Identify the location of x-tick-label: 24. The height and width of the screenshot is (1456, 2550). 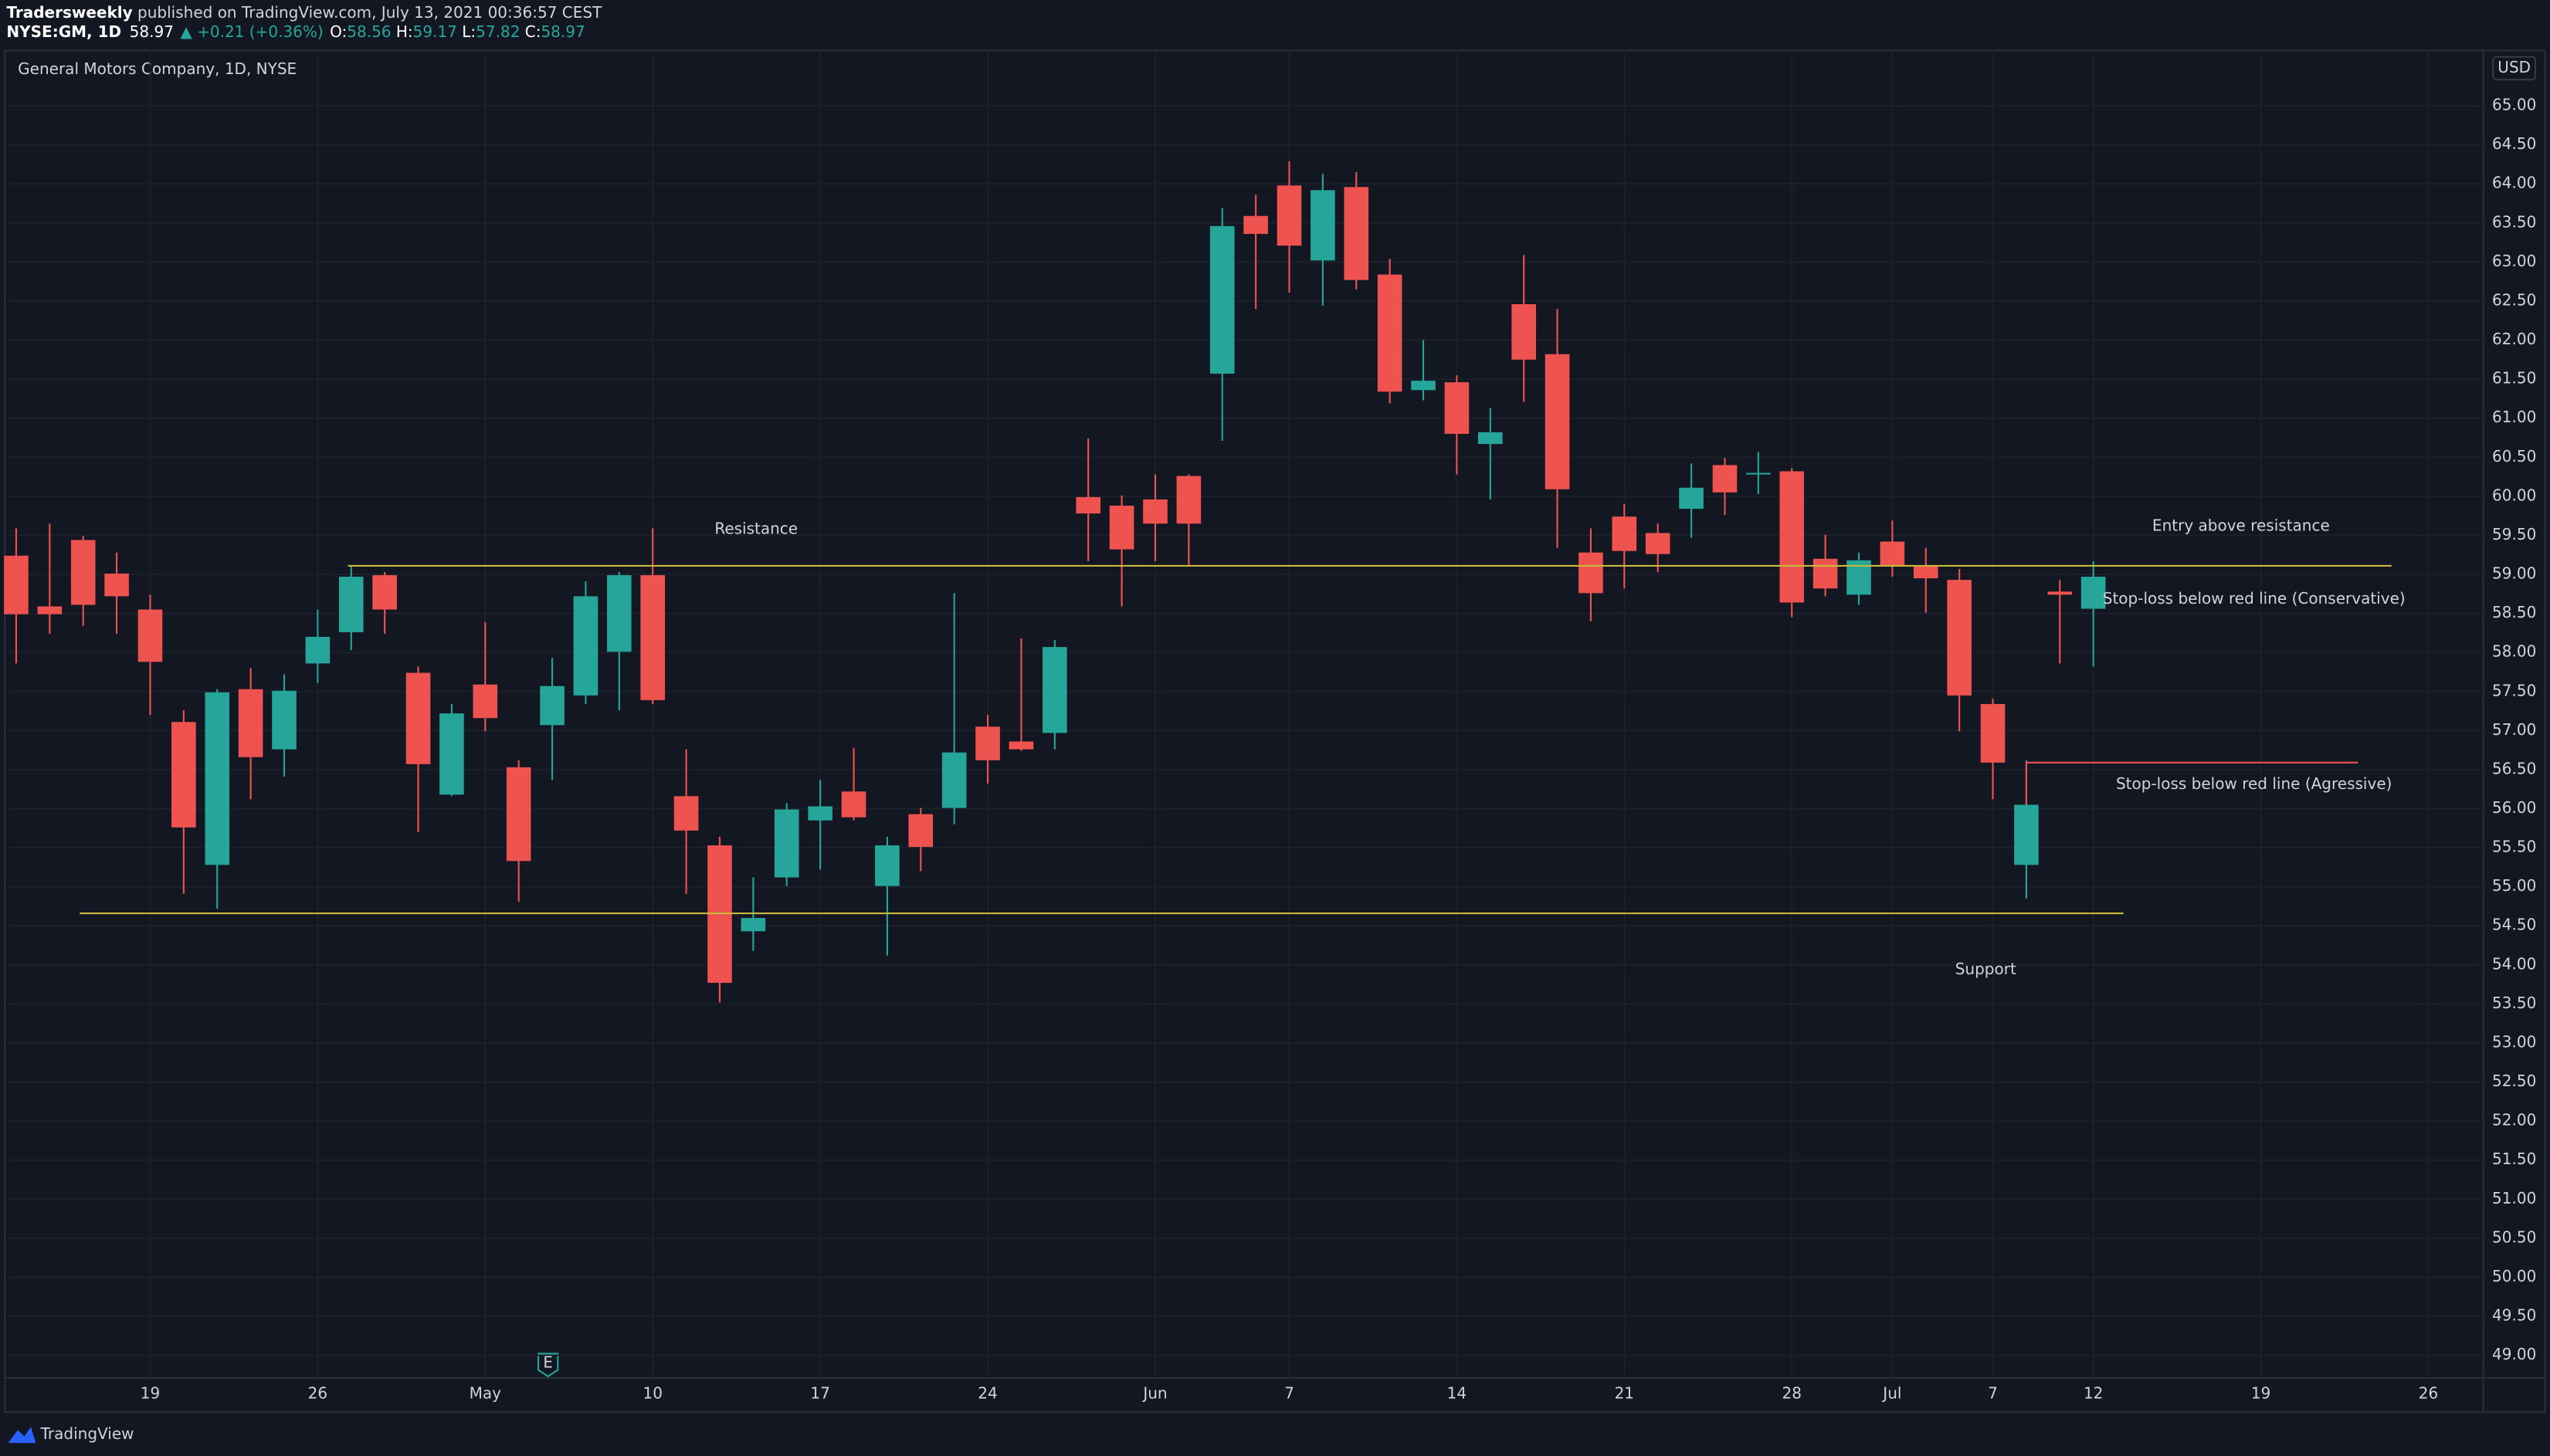
(987, 1393).